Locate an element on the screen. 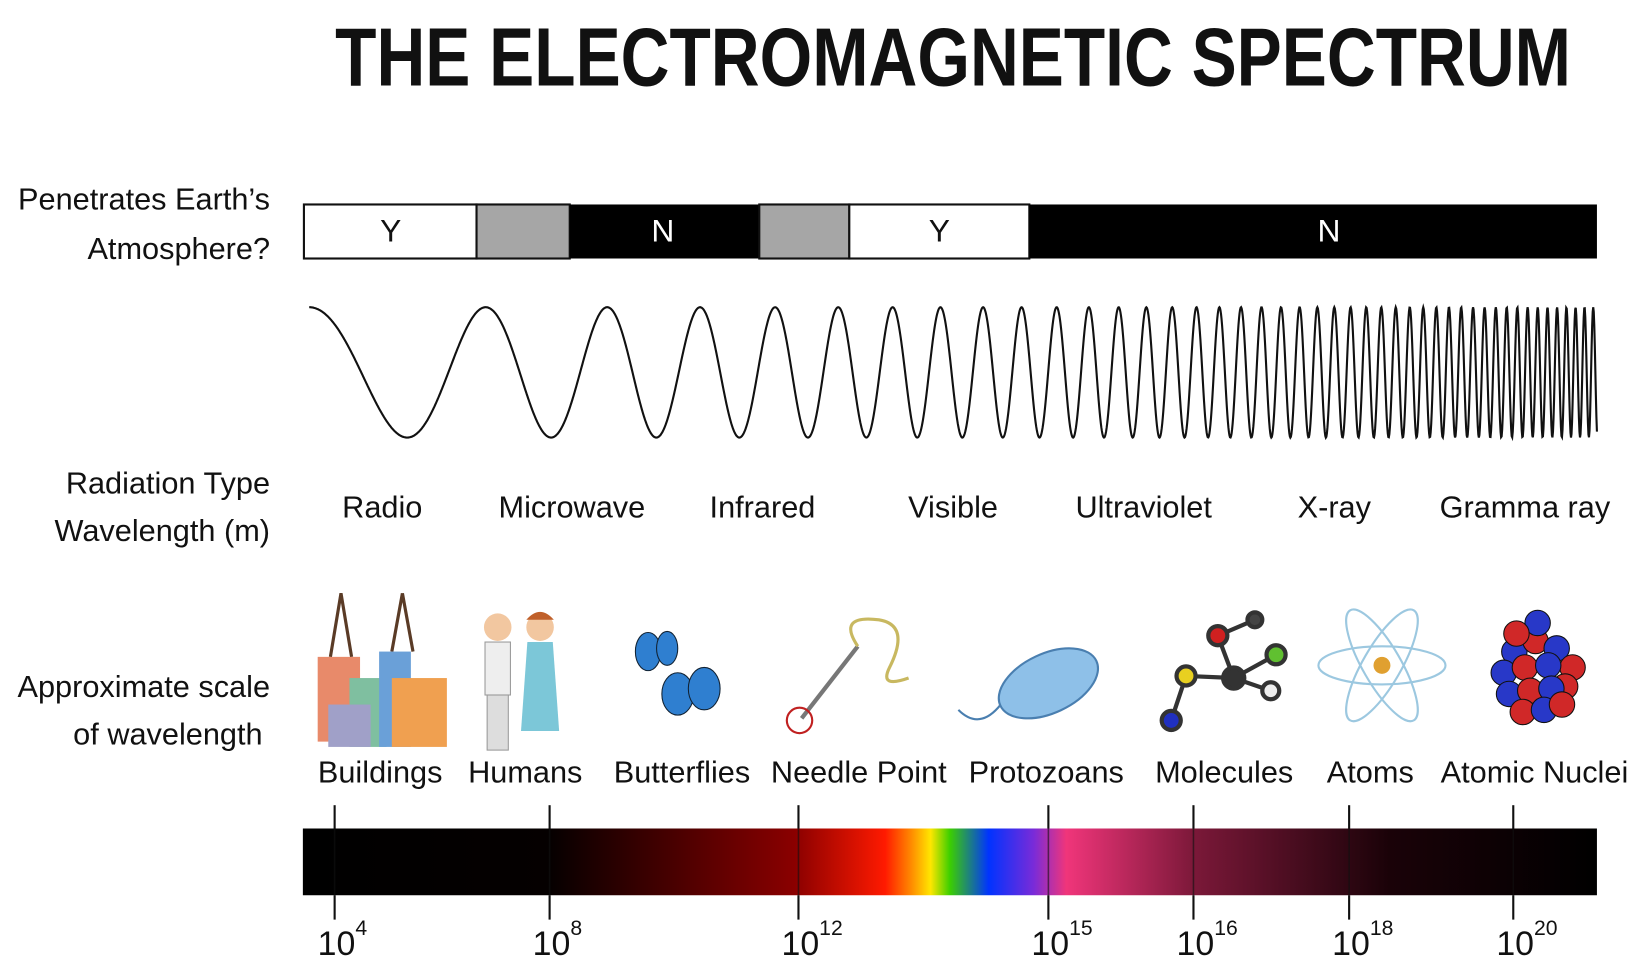 The height and width of the screenshot is (980, 1652). nuclei-icon is located at coordinates (1538, 667).